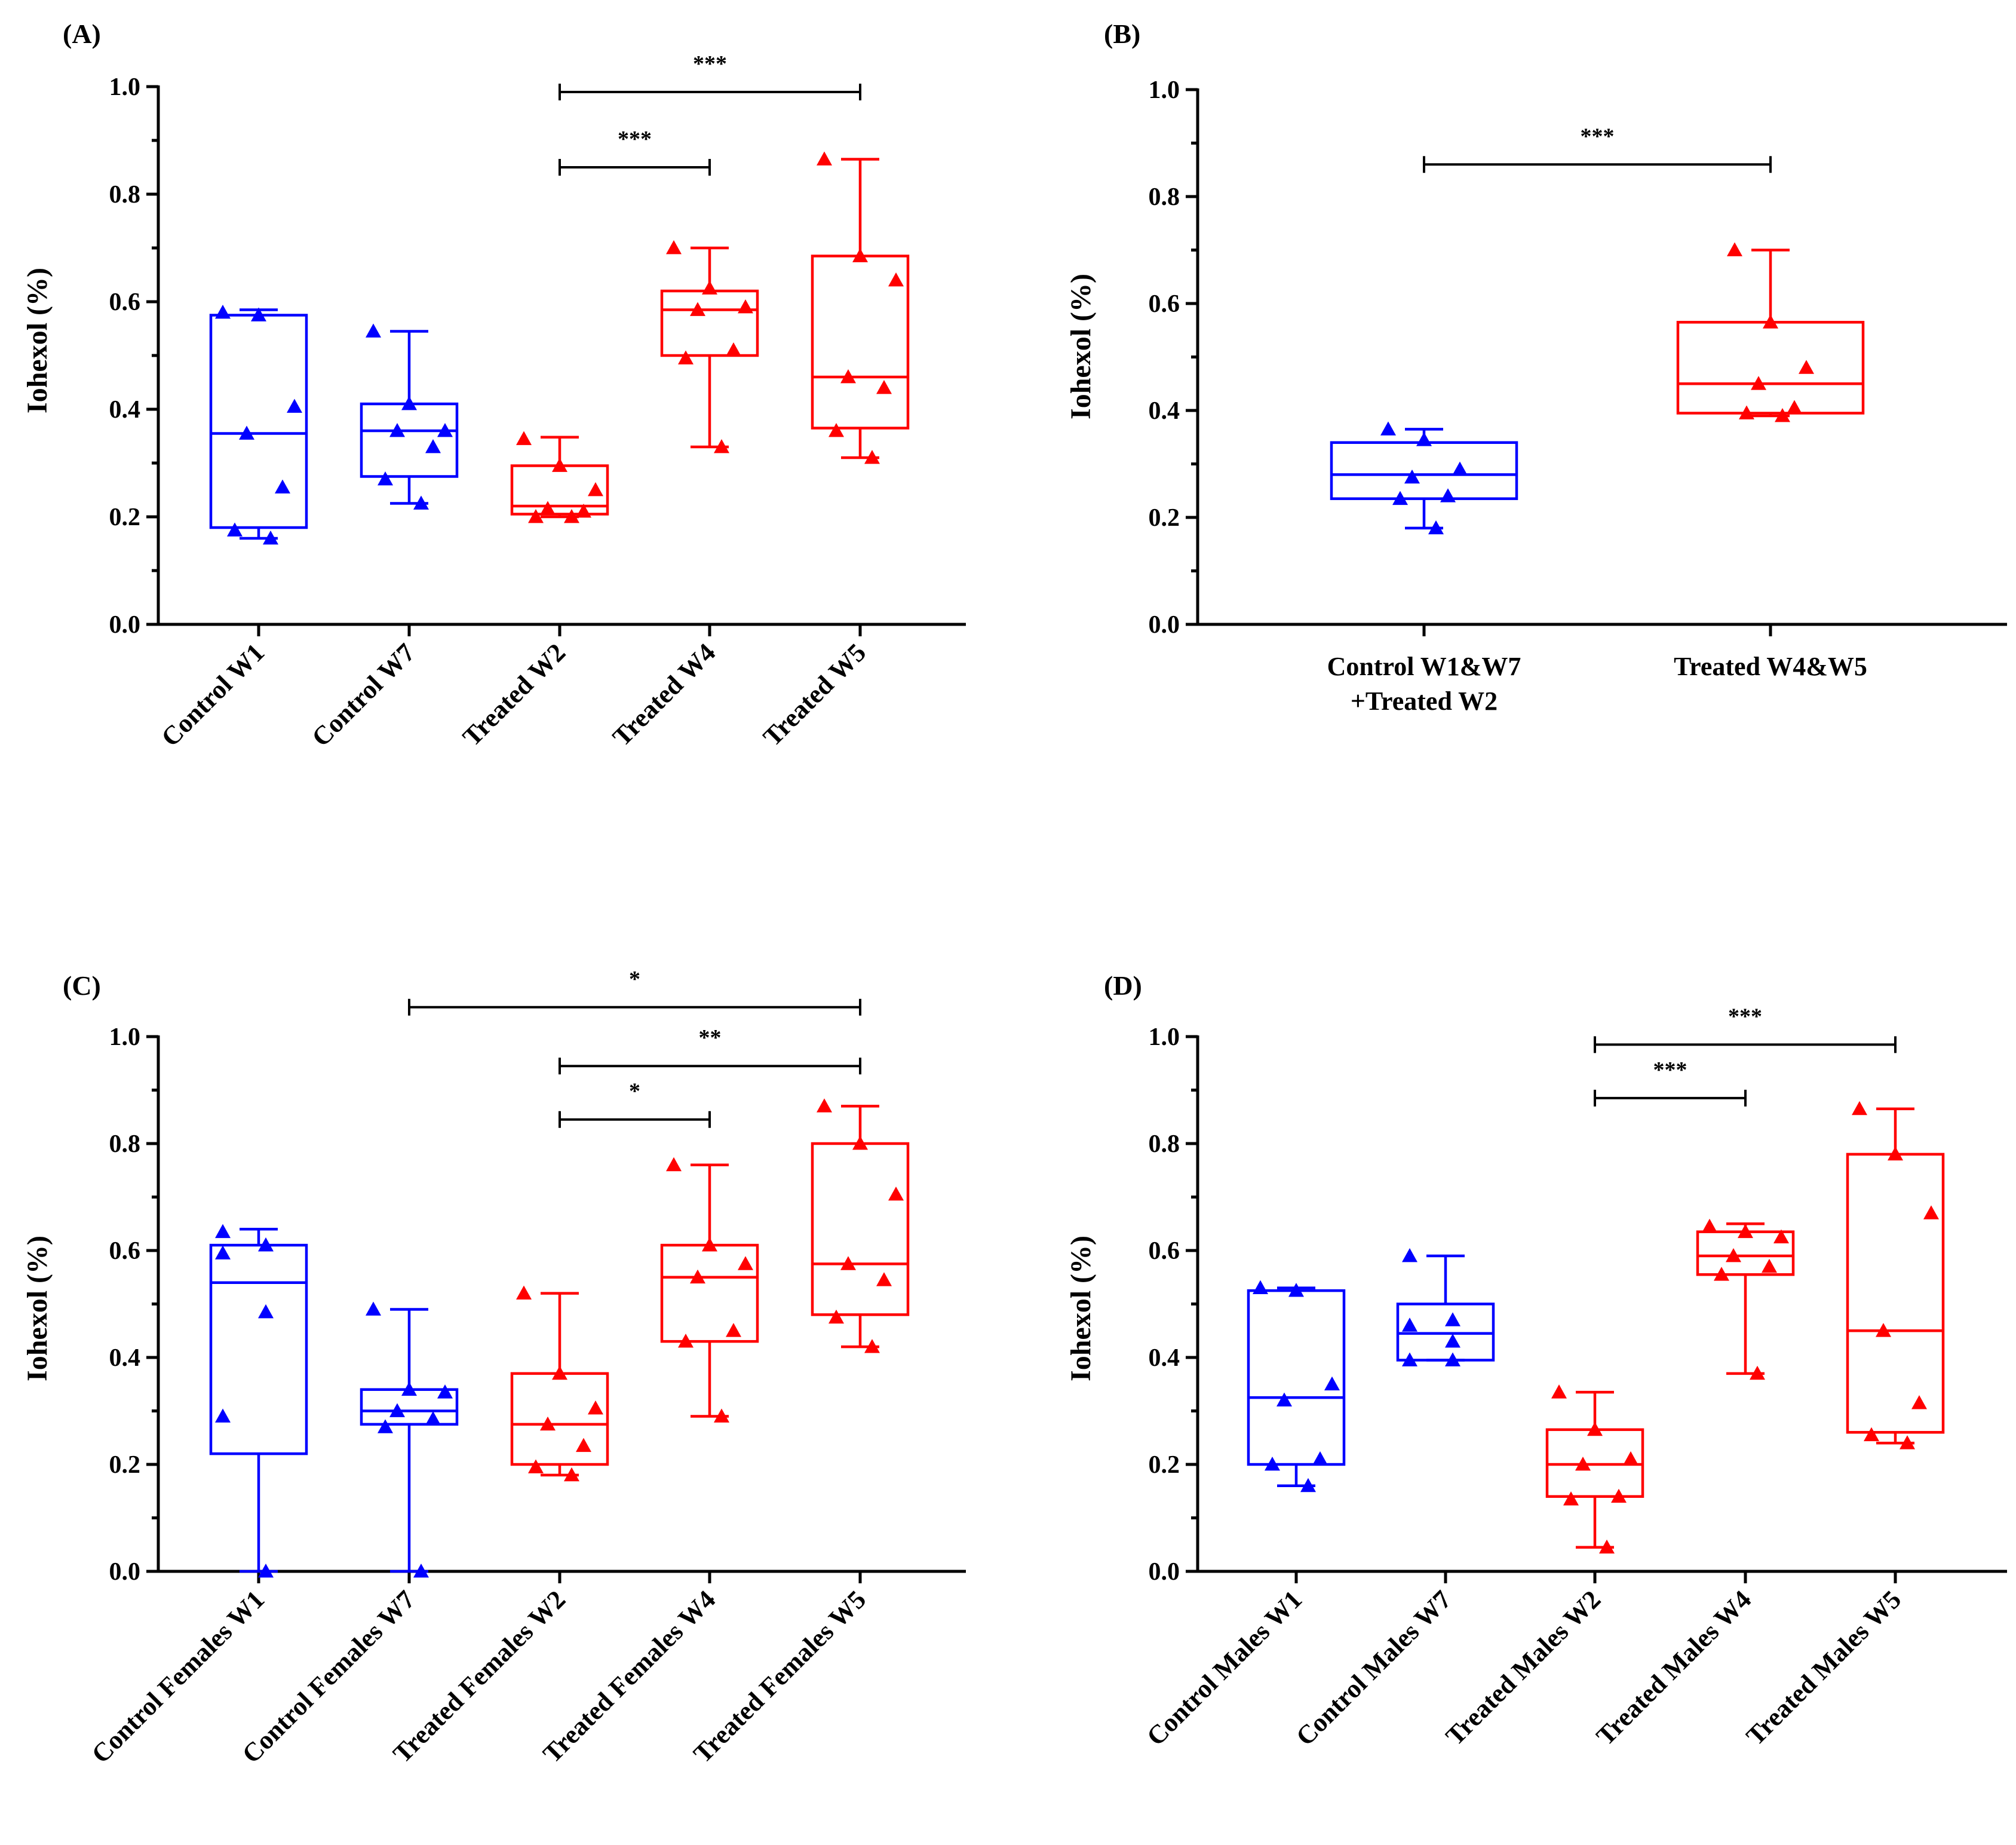 This screenshot has width=2016, height=1845. I want to click on panel-d-y-tick-label: 1.0, so click(1165, 1037).